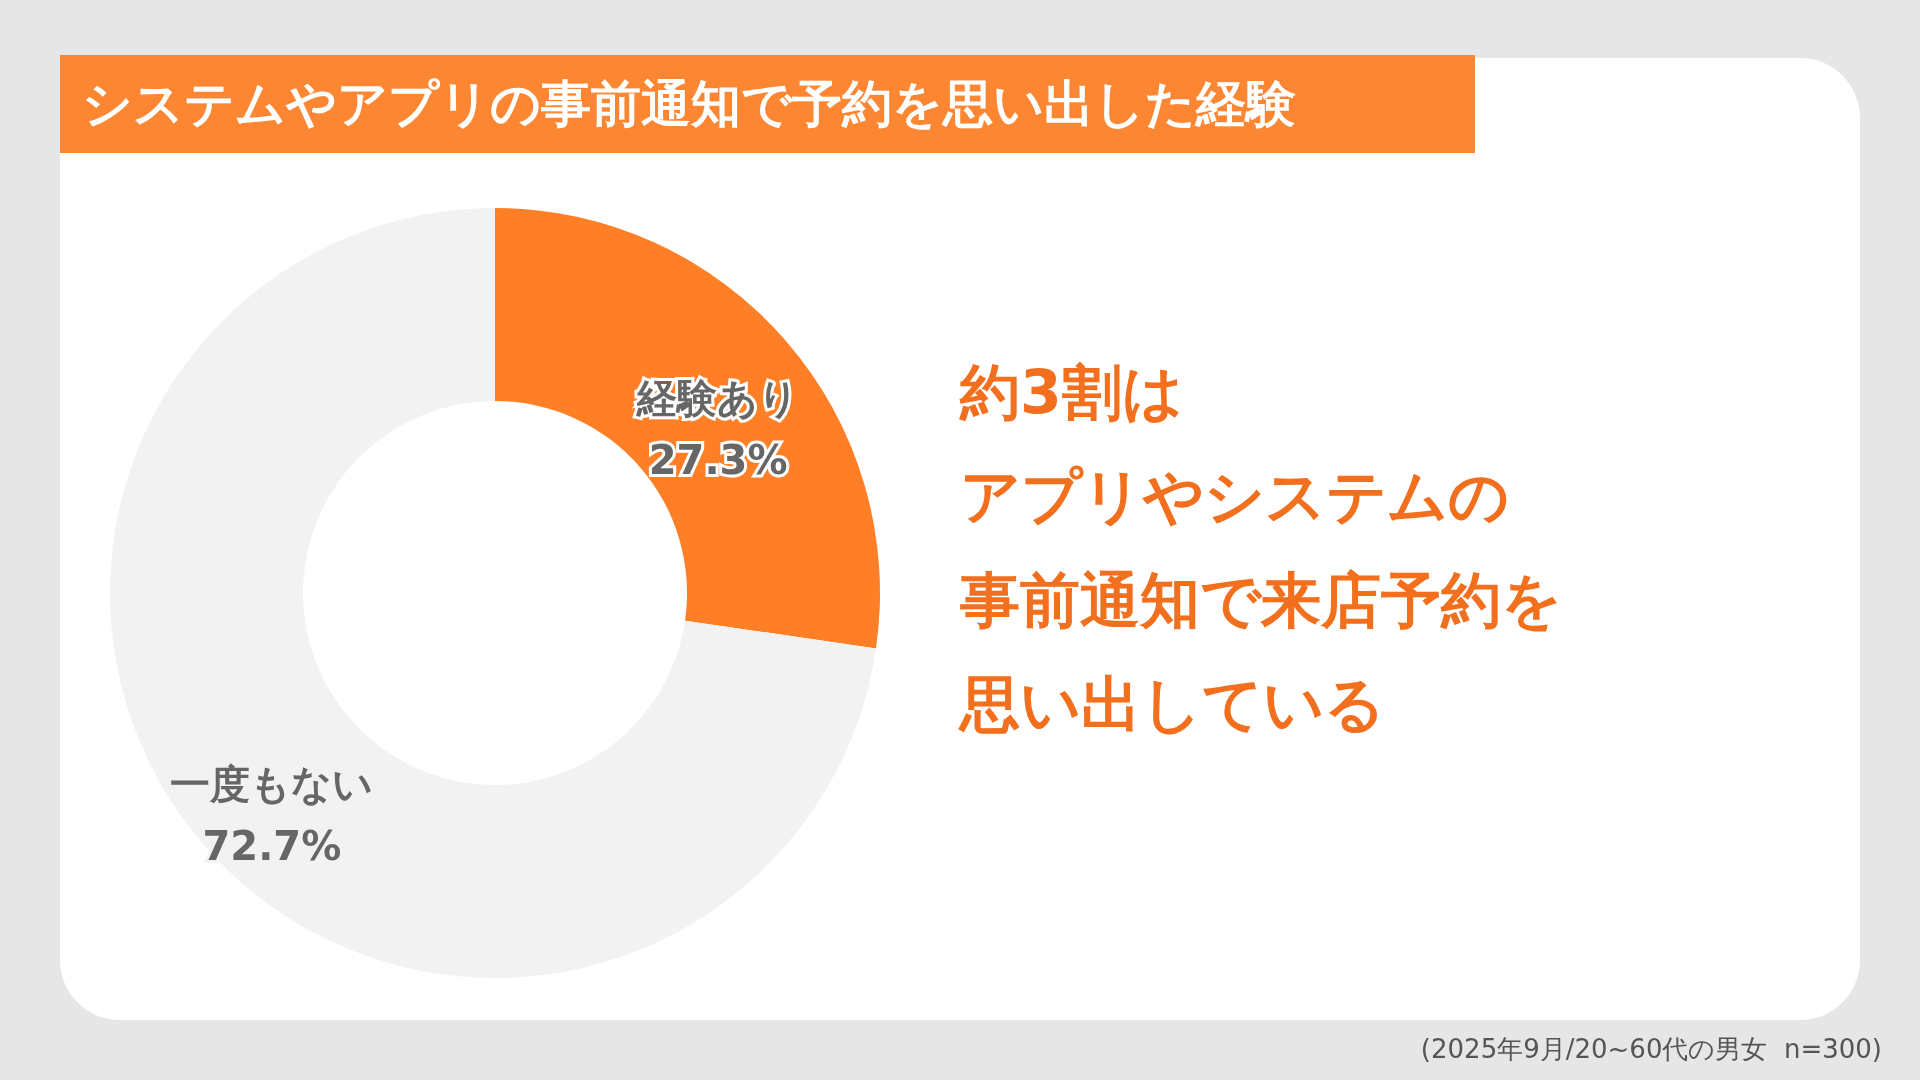 This screenshot has width=1920, height=1080. What do you see at coordinates (767, 104) in the screenshot?
I see `chart-title: システムやアプリの事前通知で予約を思い出した経験` at bounding box center [767, 104].